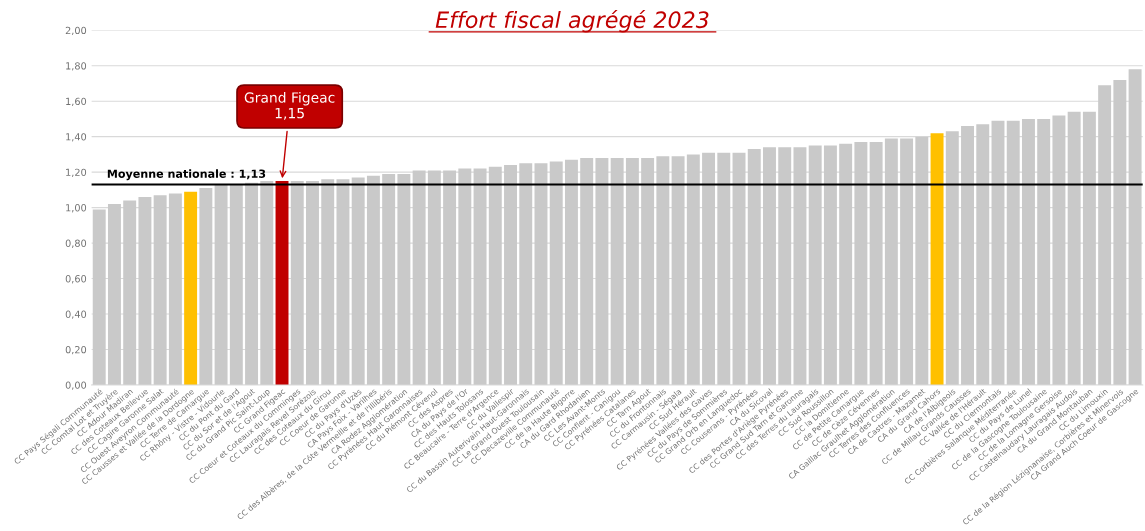 The width and height of the screenshot is (1145, 531). Describe the element at coordinates (76, 137) in the screenshot. I see `y-tick-label: 1,40` at that location.